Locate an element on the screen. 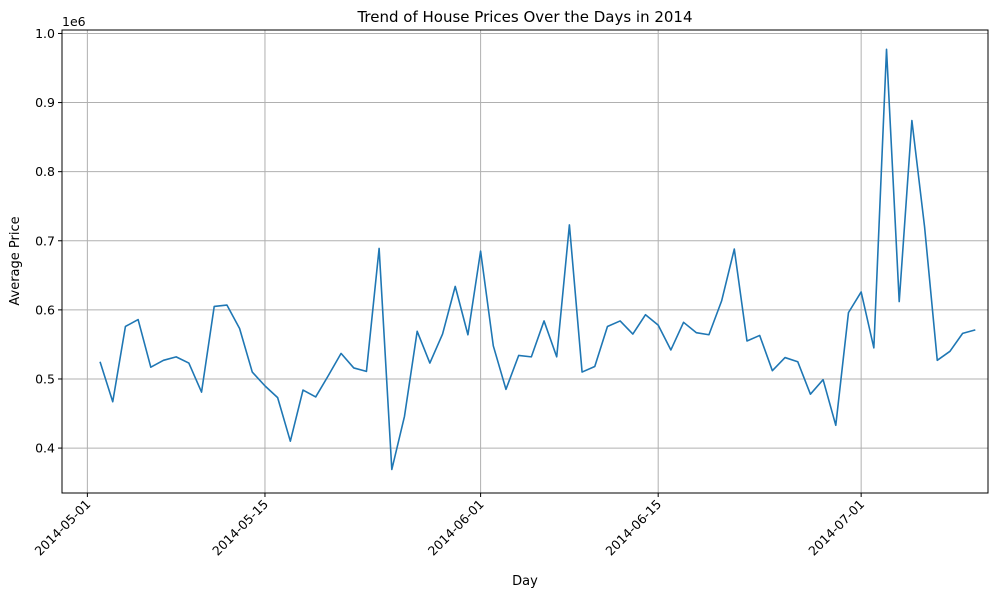  y-offset-label: 1e6 is located at coordinates (74, 21).